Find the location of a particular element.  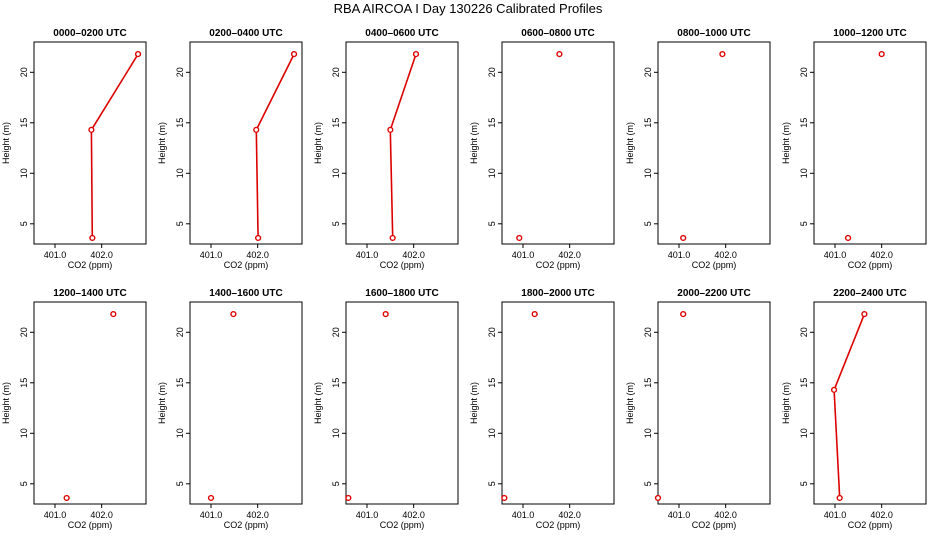

panel-title: 0600–0800 UTC is located at coordinates (557, 33).